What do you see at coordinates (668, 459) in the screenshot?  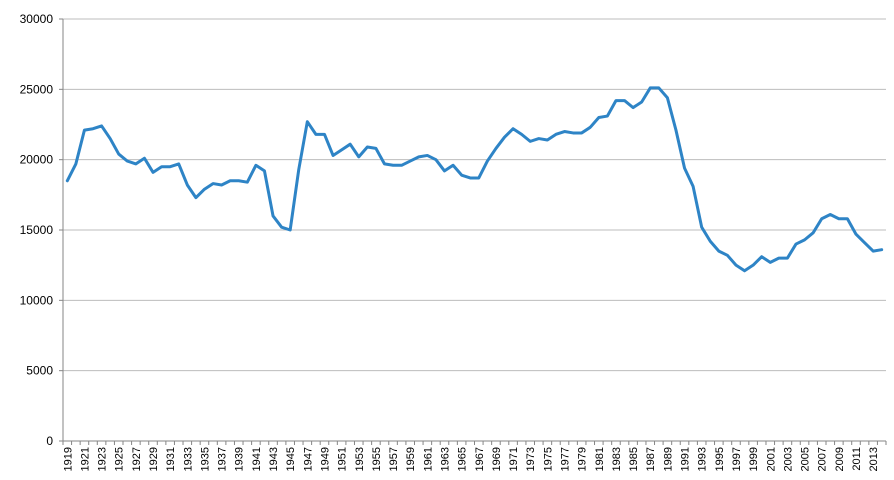 I see `x-tick-label-1989: 1989` at bounding box center [668, 459].